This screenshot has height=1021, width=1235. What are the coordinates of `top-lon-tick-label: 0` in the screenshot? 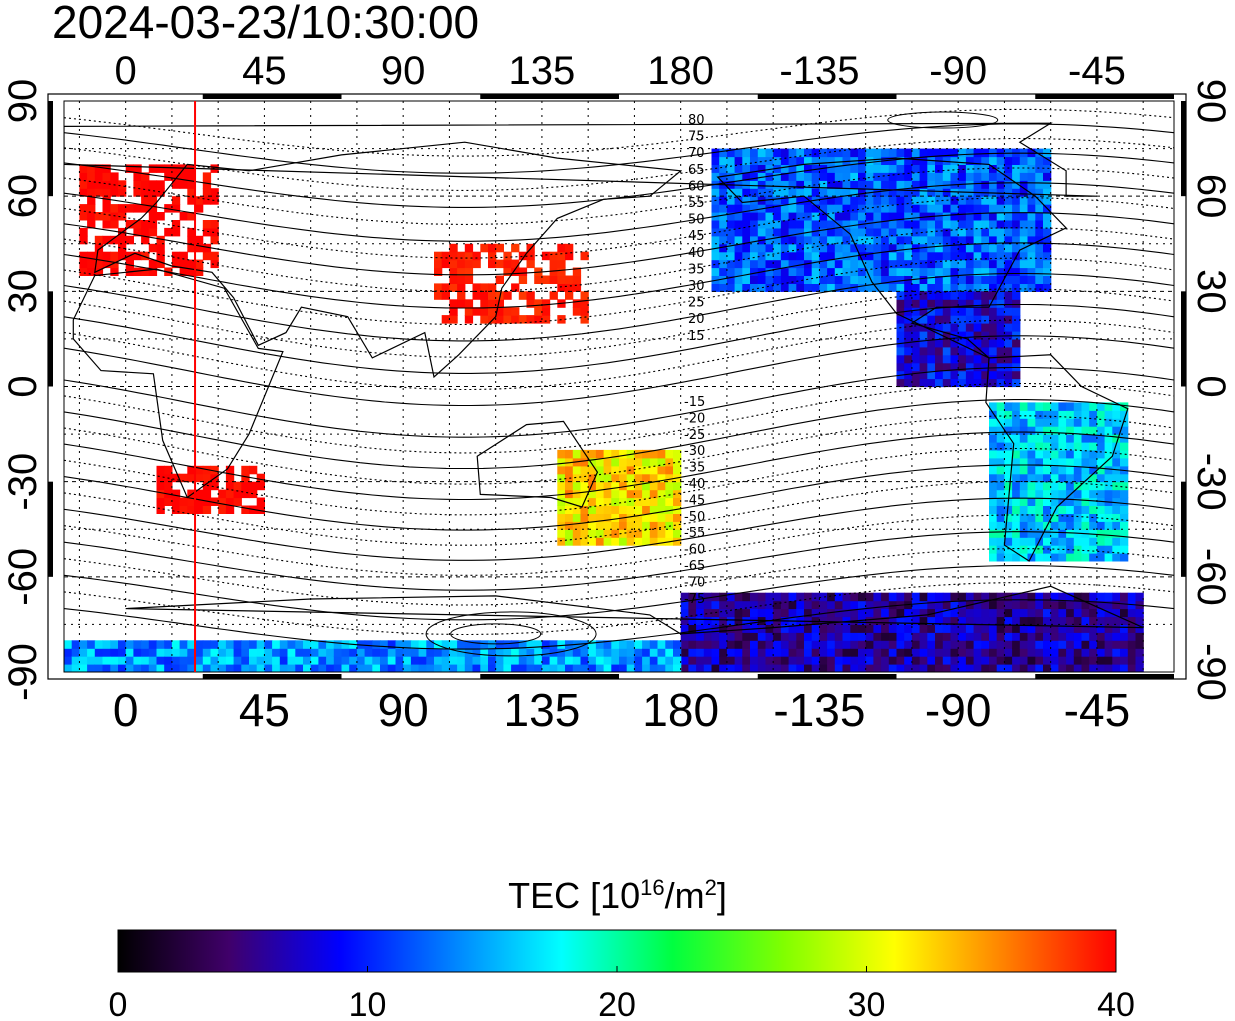 It's located at (126, 71).